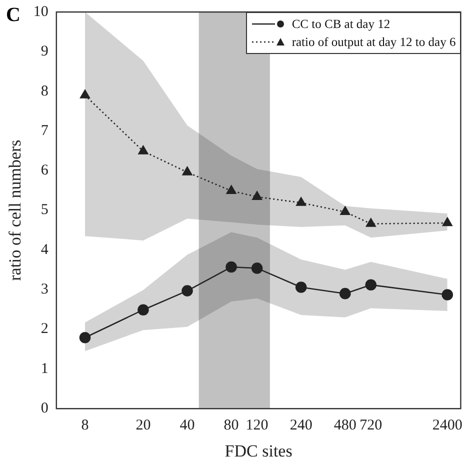 This screenshot has width=467, height=466. What do you see at coordinates (345, 426) in the screenshot?
I see `x-tick-label: 480` at bounding box center [345, 426].